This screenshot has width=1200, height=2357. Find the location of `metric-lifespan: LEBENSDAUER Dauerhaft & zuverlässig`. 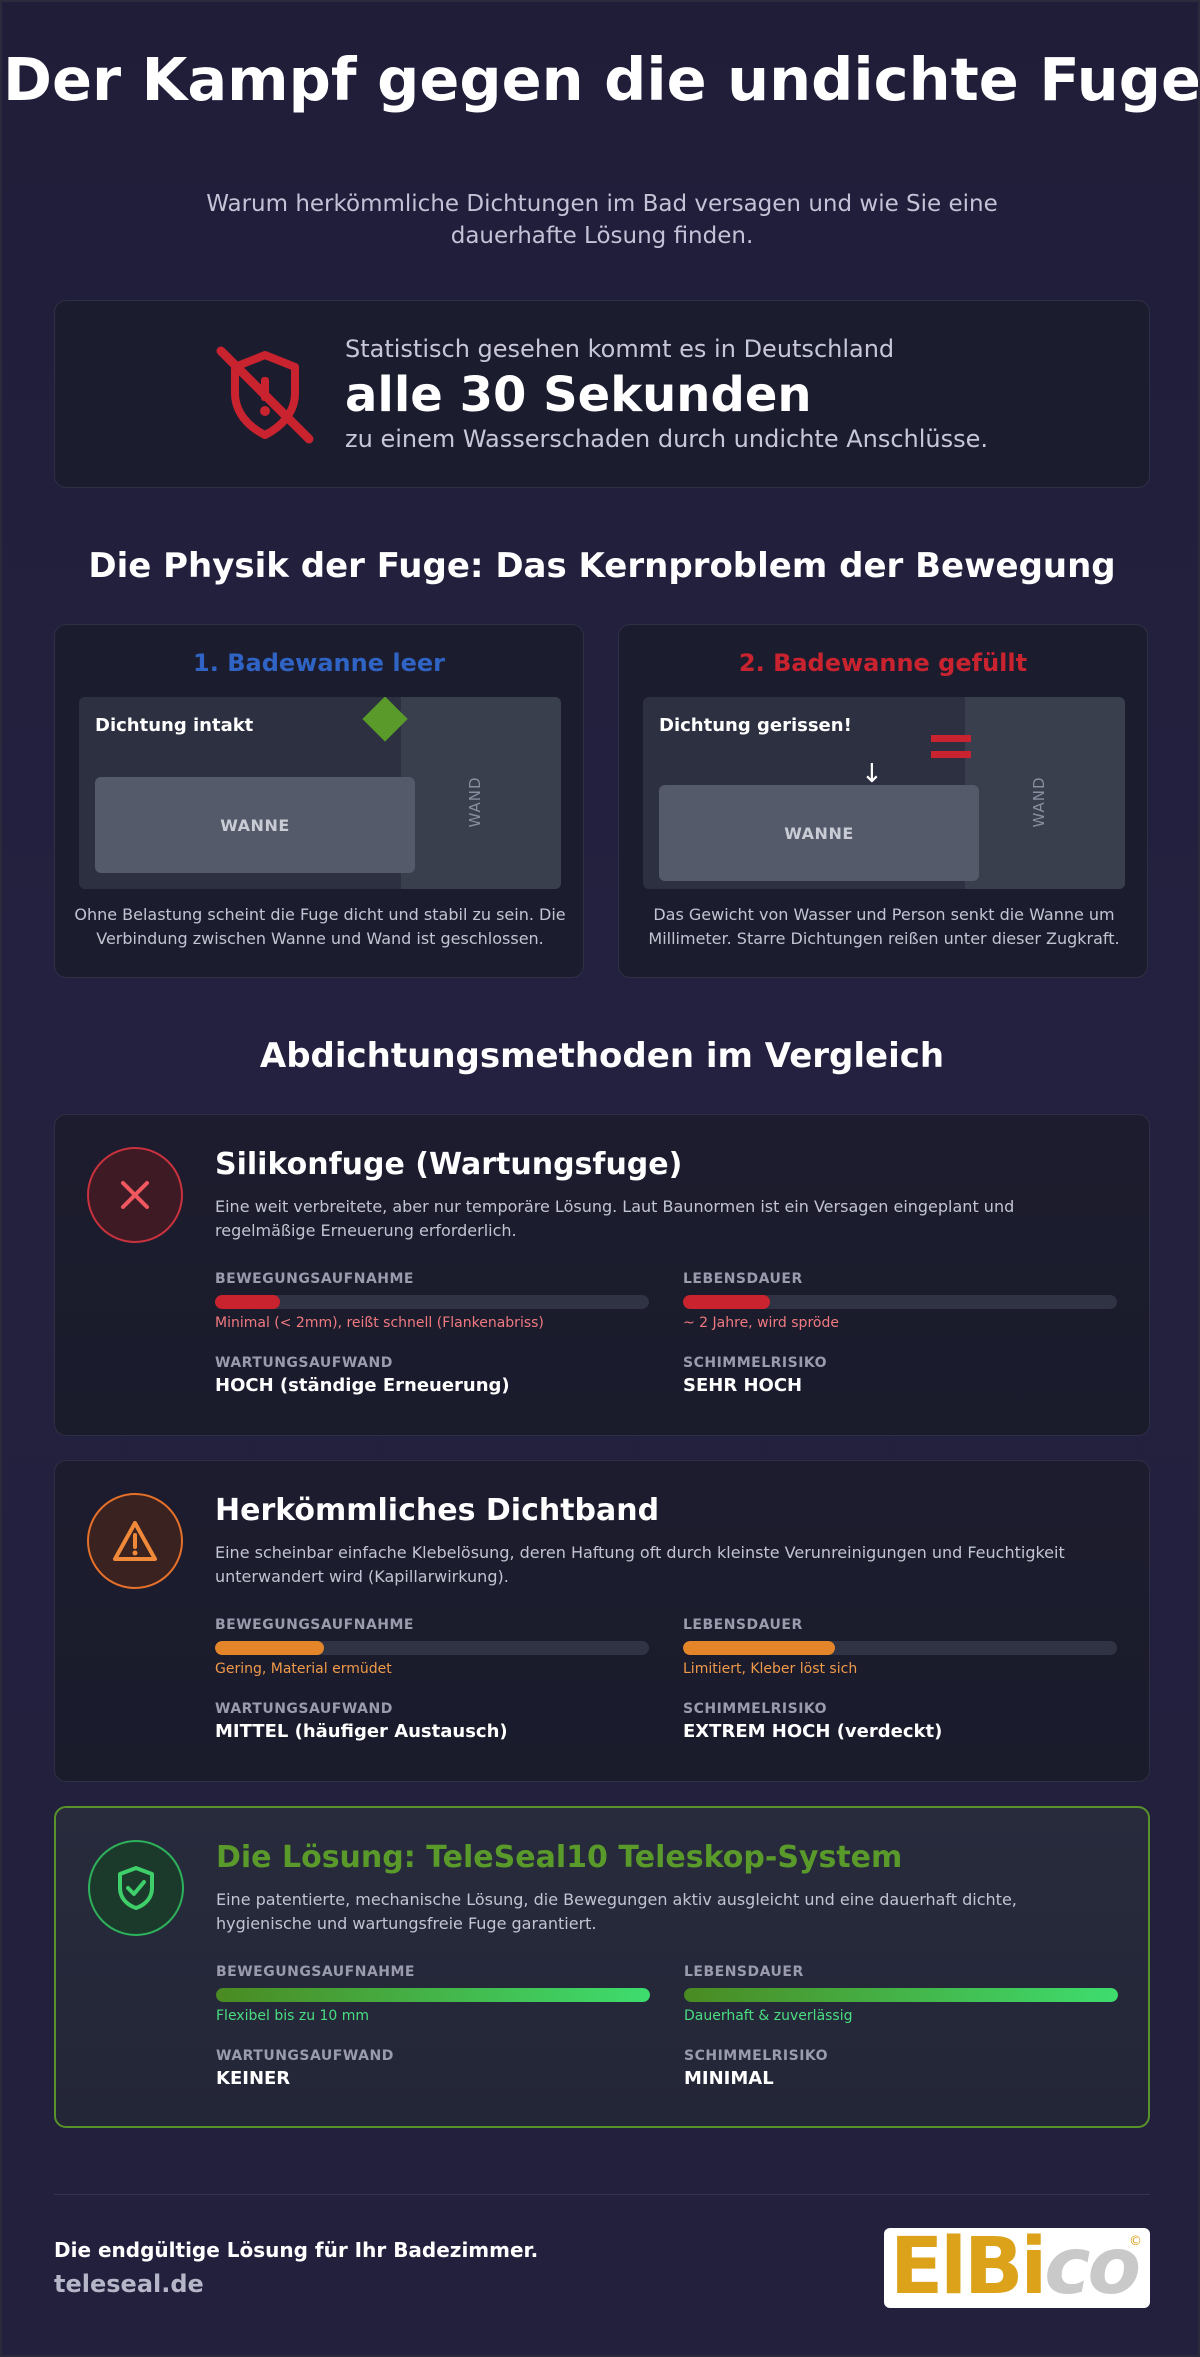

metric-lifespan: LEBENSDAUER Dauerhaft & zuverlässig is located at coordinates (901, 1994).